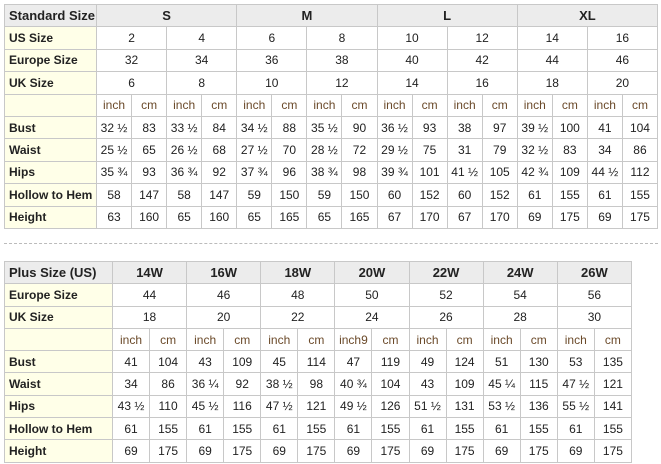 The width and height of the screenshot is (661, 464). I want to click on size-value: 10, so click(272, 83).